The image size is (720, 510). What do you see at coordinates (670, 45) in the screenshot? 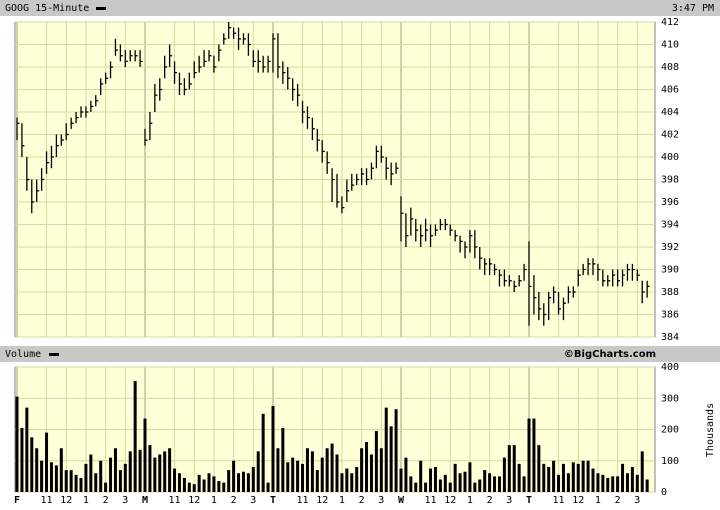
I see `y-tick-label: 410` at bounding box center [670, 45].